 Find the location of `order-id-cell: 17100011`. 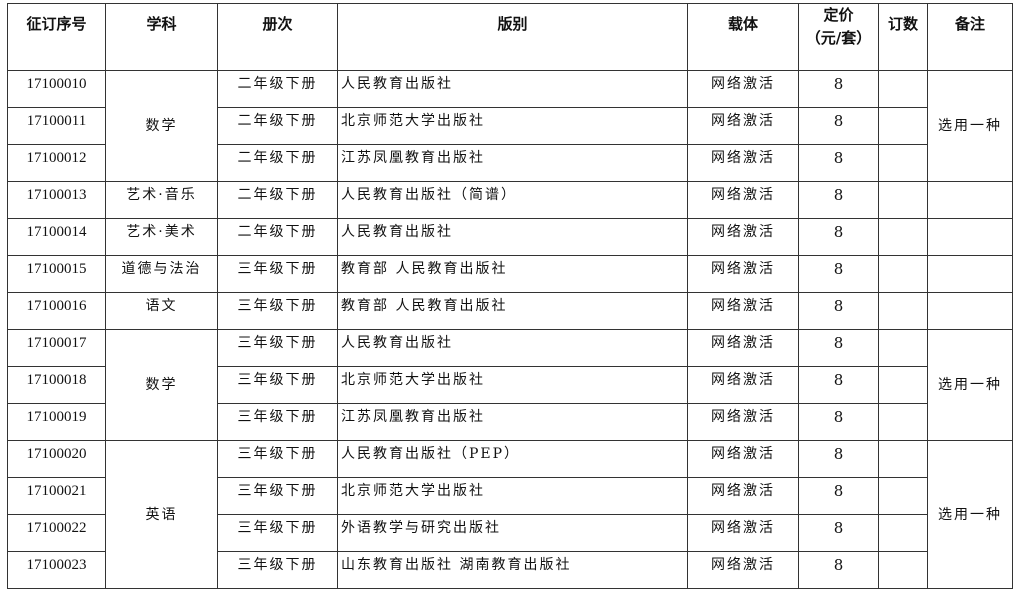

order-id-cell: 17100011 is located at coordinates (56, 126).